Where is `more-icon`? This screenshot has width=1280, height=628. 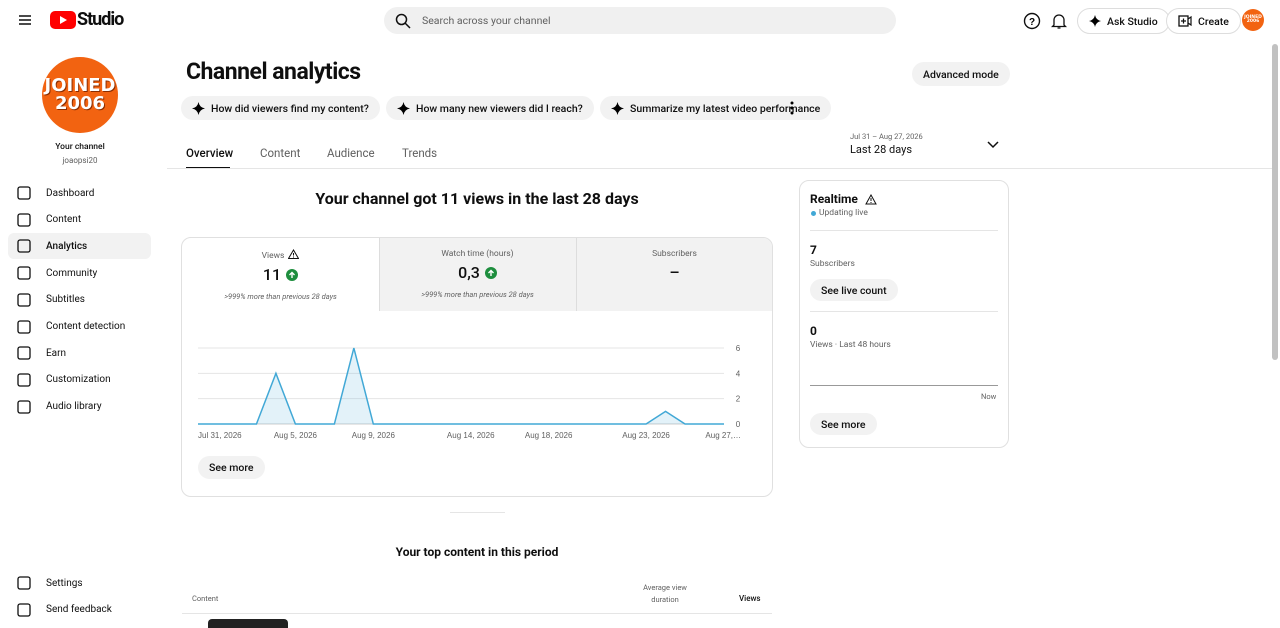
more-icon is located at coordinates (792, 108).